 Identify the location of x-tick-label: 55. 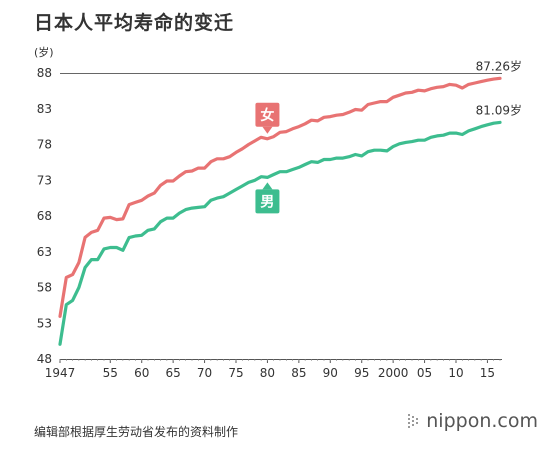
(110, 373).